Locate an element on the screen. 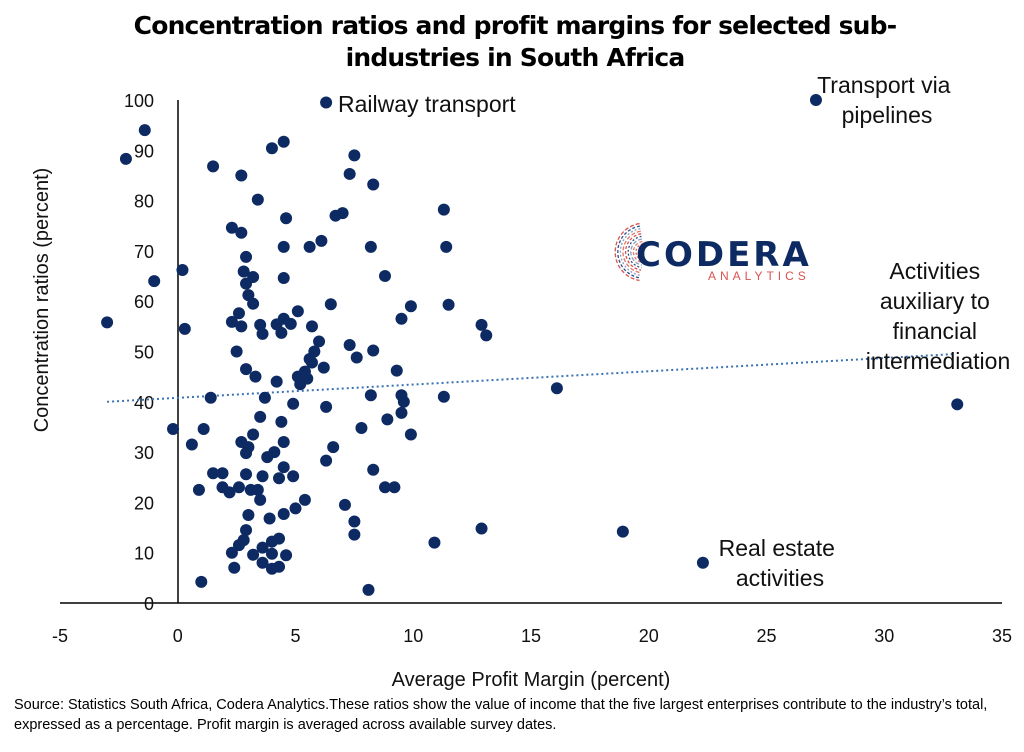 The width and height of the screenshot is (1024, 752). x-tick-label: 0 is located at coordinates (178, 636).